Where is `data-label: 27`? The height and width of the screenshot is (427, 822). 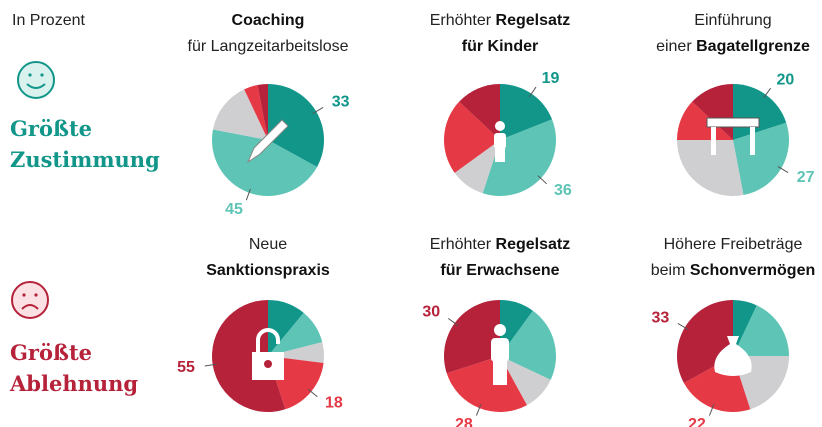 data-label: 27 is located at coordinates (806, 177).